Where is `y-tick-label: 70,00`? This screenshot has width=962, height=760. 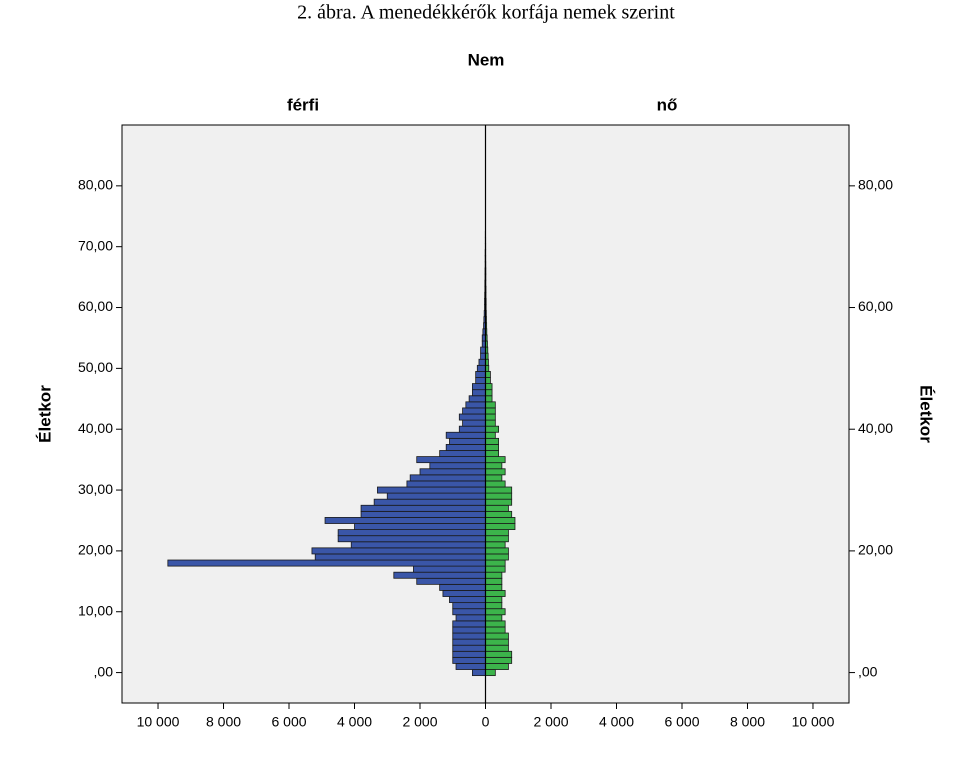 y-tick-label: 70,00 is located at coordinates (95, 245).